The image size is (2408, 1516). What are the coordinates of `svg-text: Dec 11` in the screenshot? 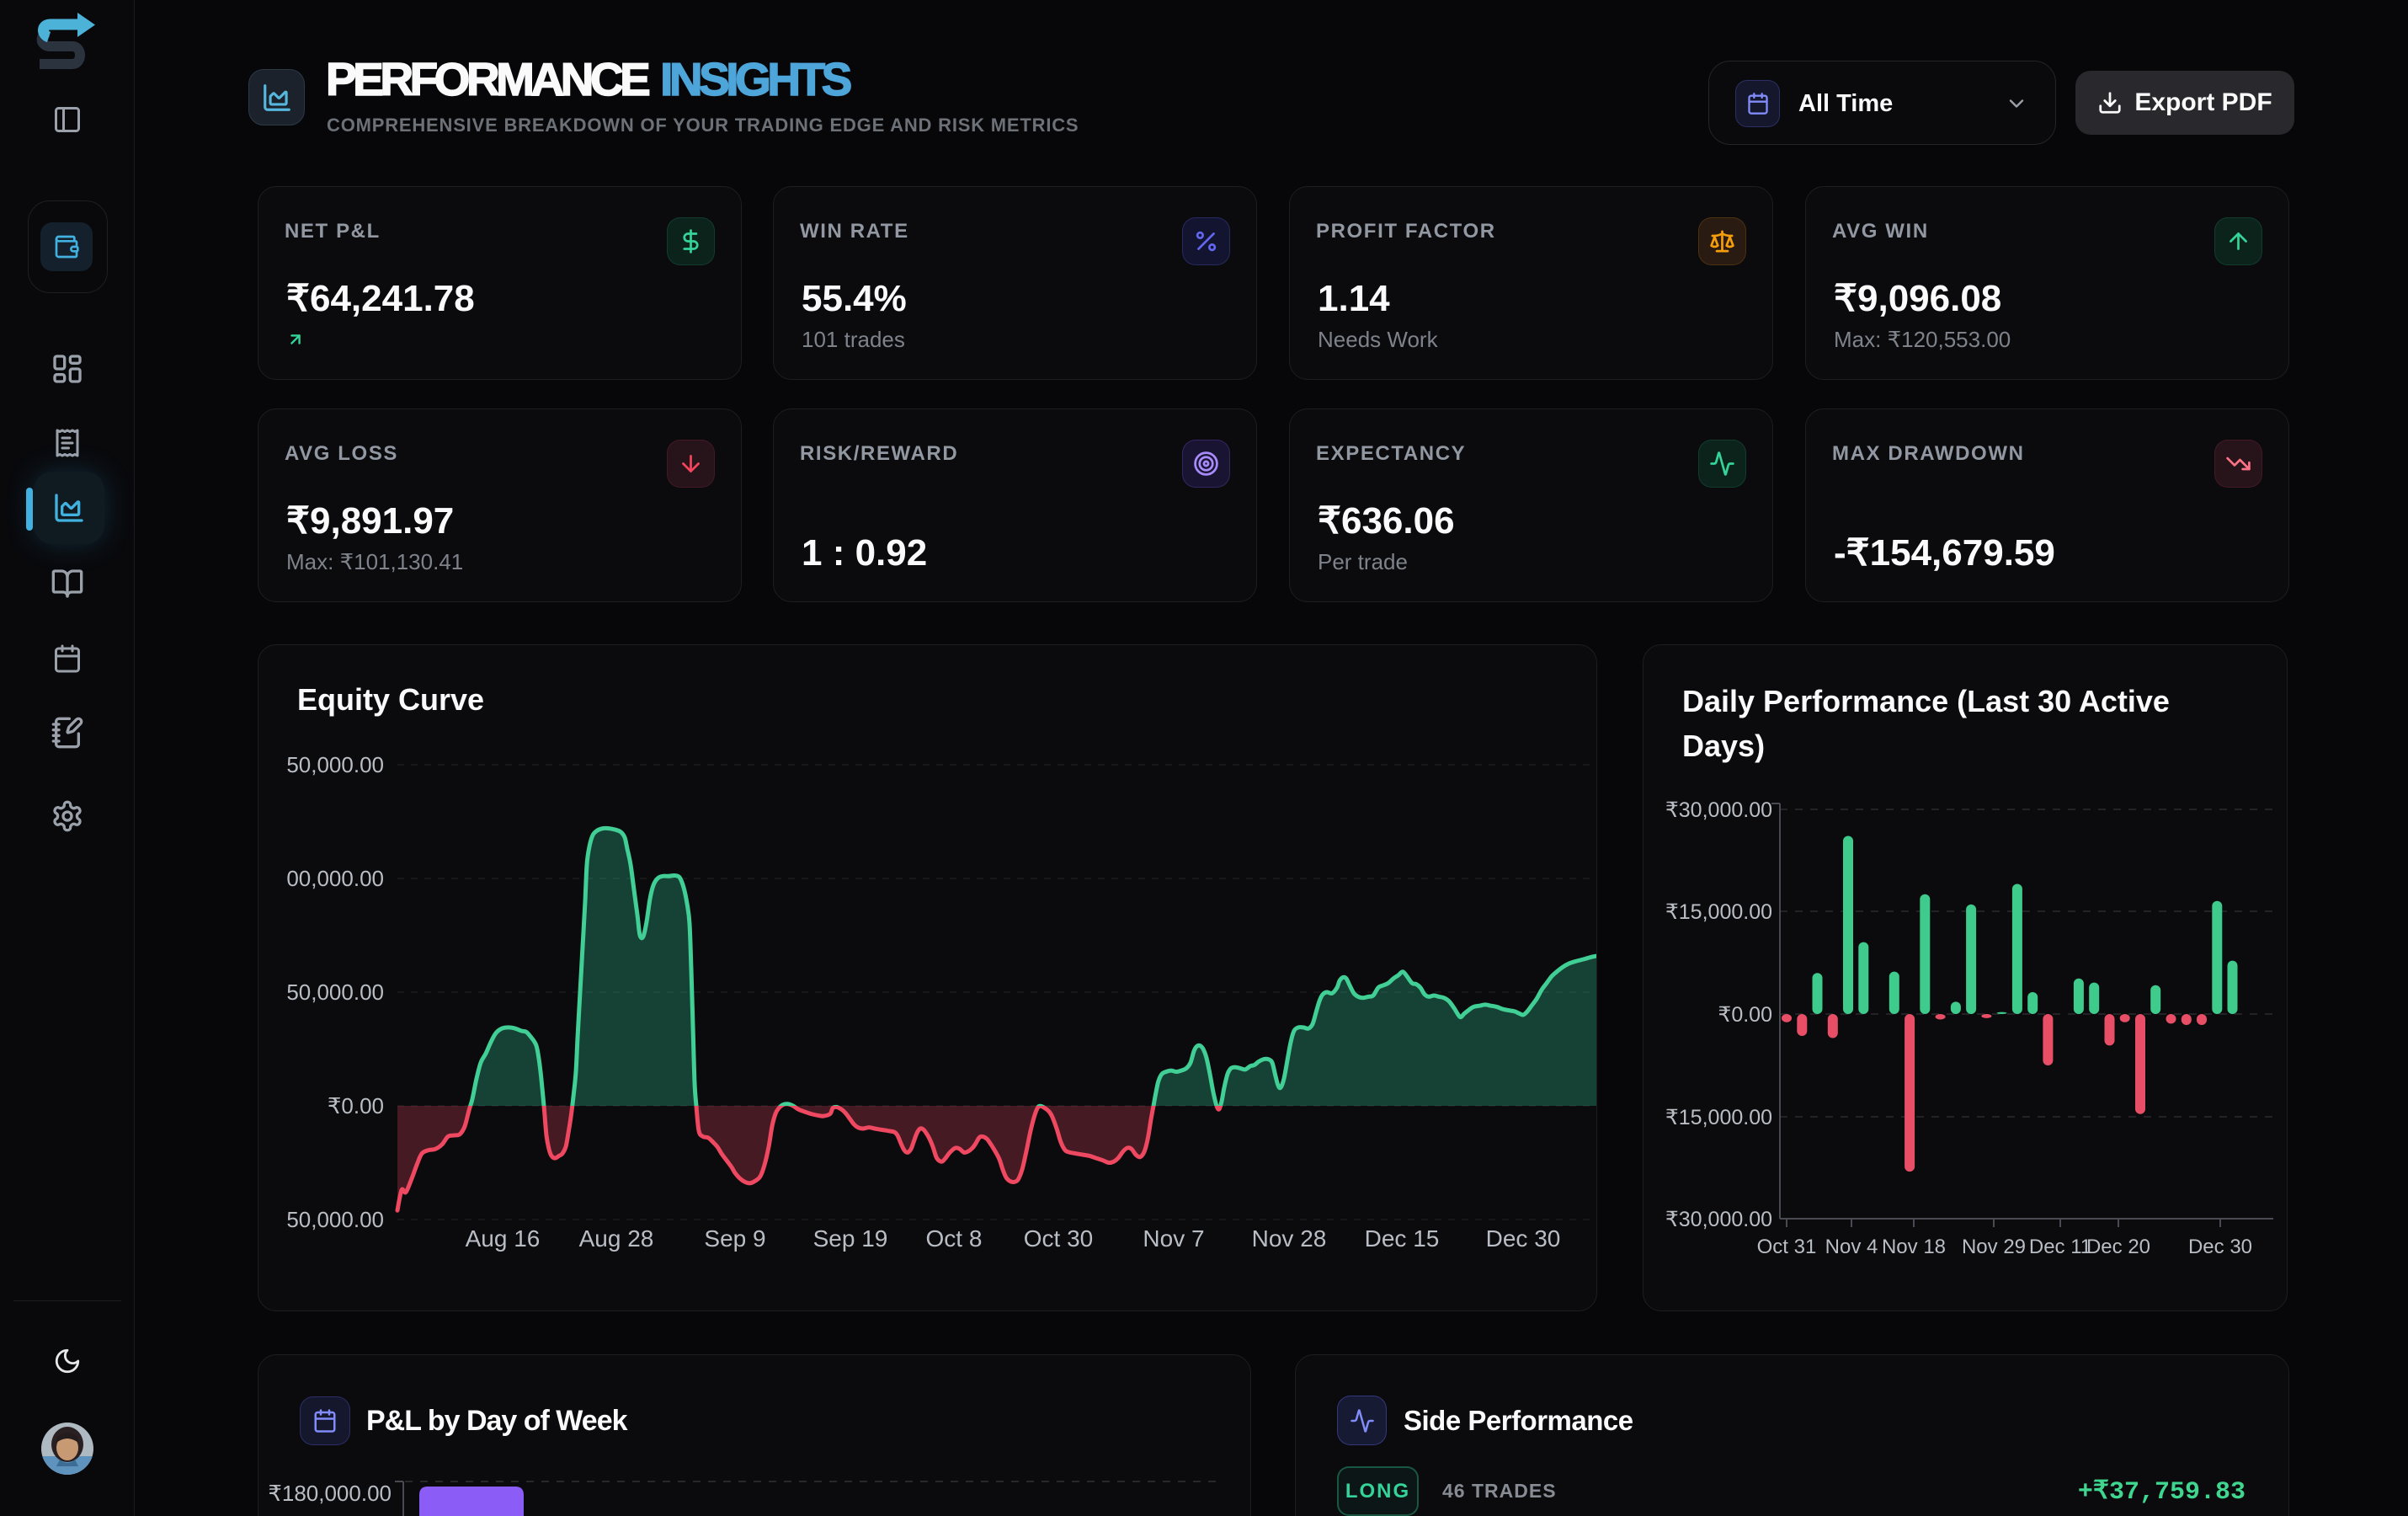 It's located at (2060, 1247).